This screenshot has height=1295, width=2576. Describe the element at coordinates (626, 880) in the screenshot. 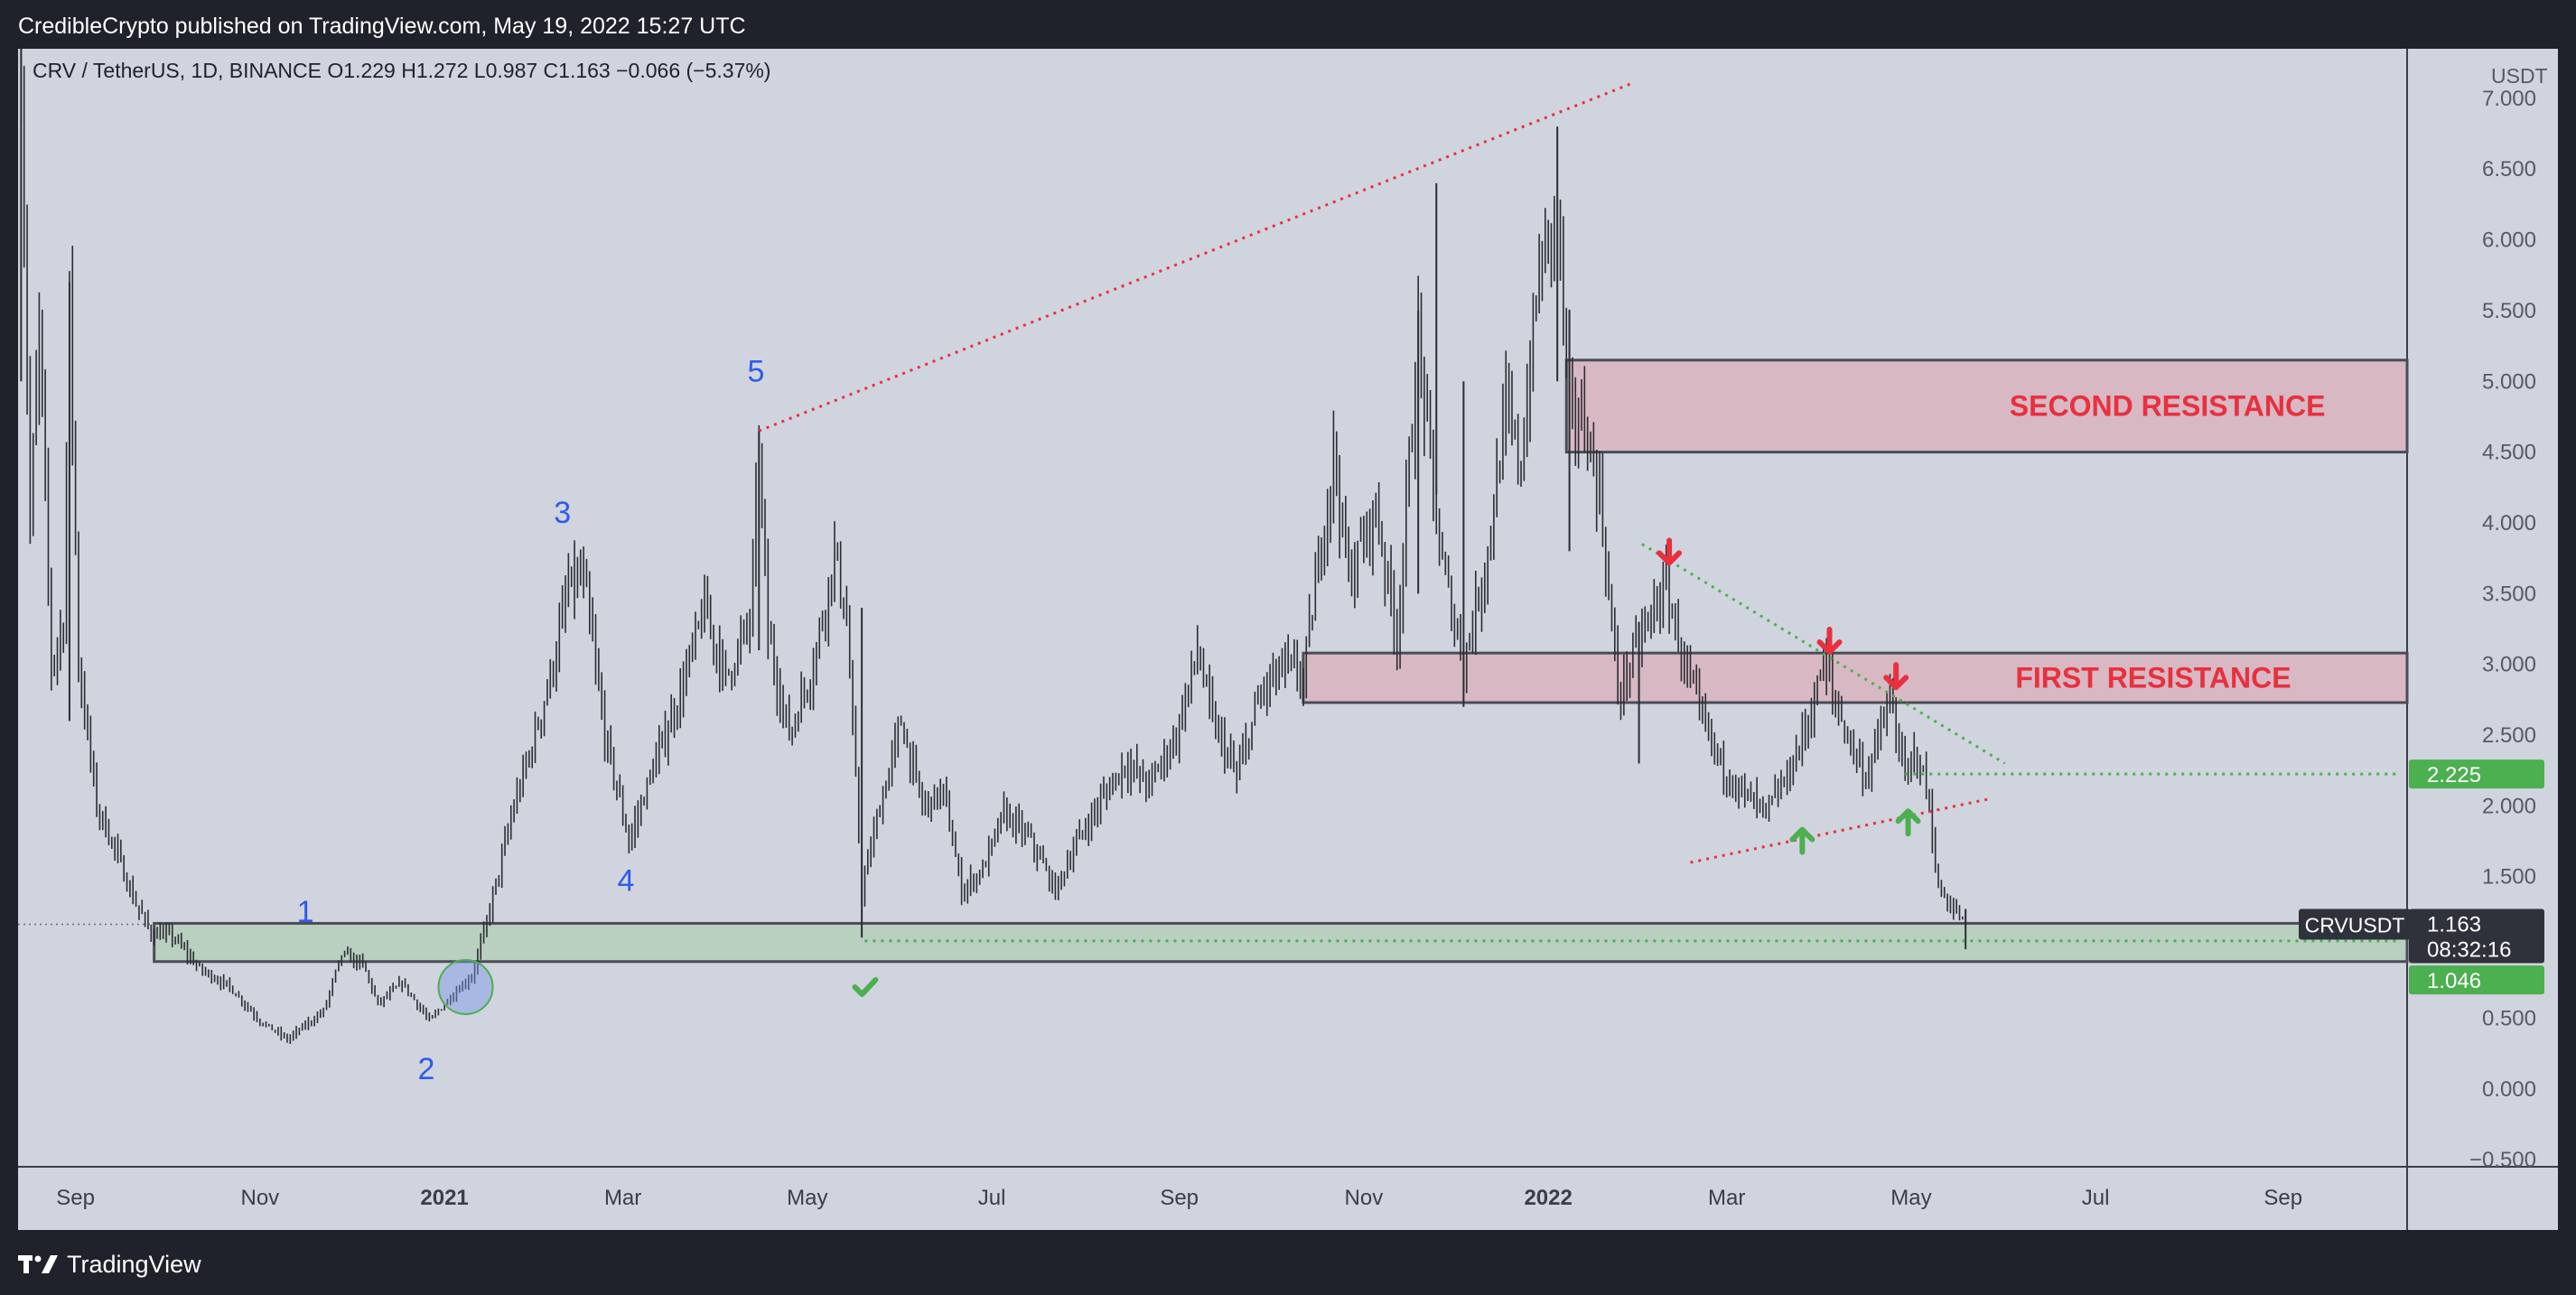

I see `wave-label: 4` at that location.